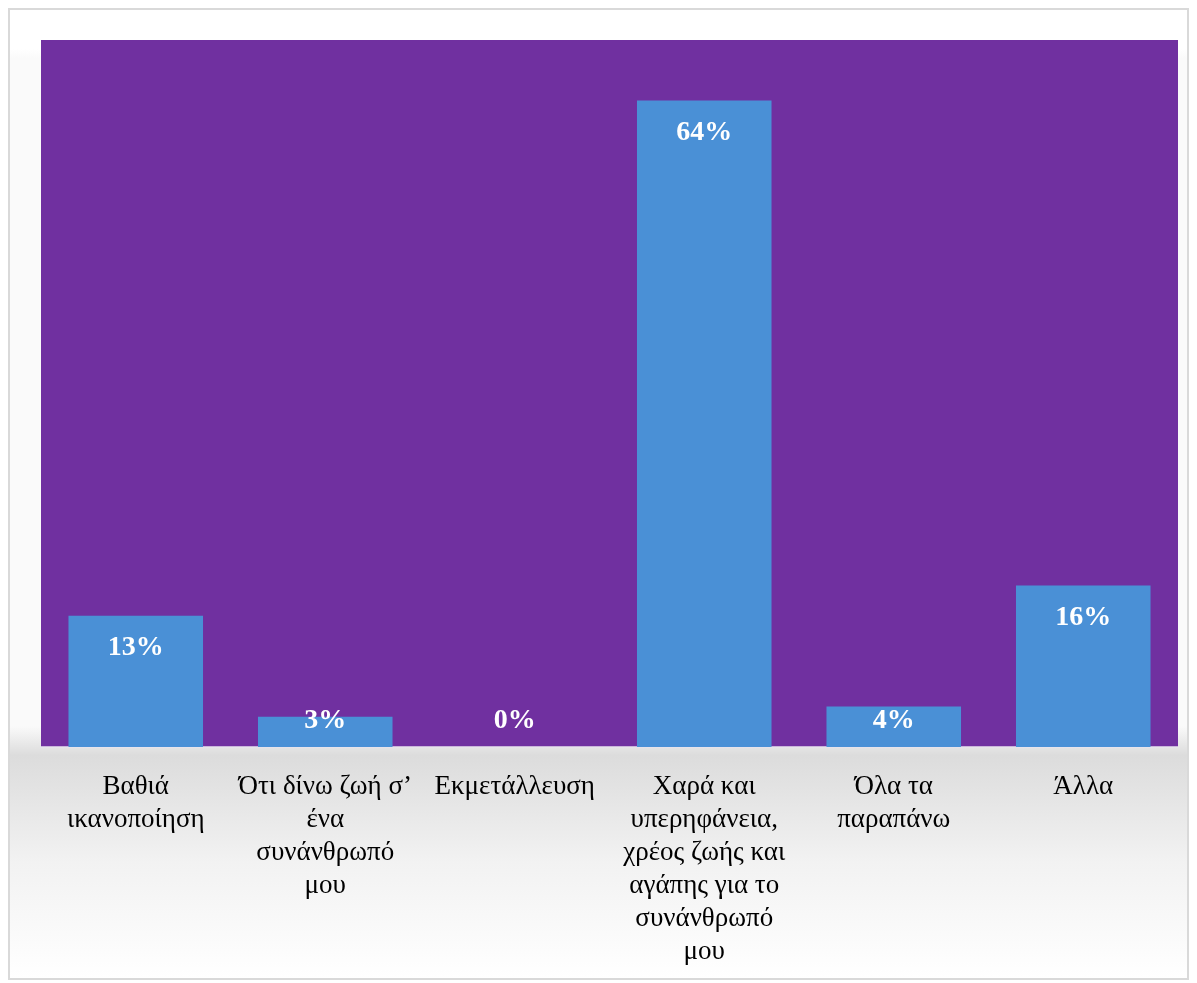 The image size is (1197, 983). Describe the element at coordinates (1083, 784) in the screenshot. I see `x-tick-label: Άλλα` at that location.